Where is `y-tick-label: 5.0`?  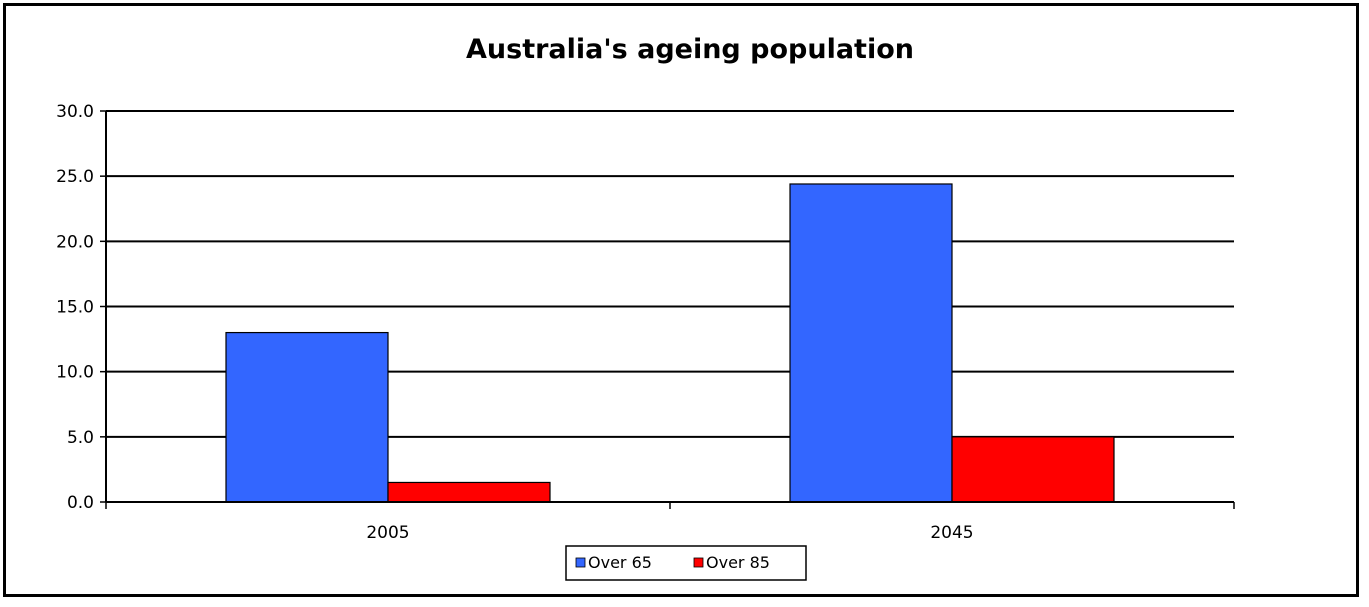
y-tick-label: 5.0 is located at coordinates (80, 438).